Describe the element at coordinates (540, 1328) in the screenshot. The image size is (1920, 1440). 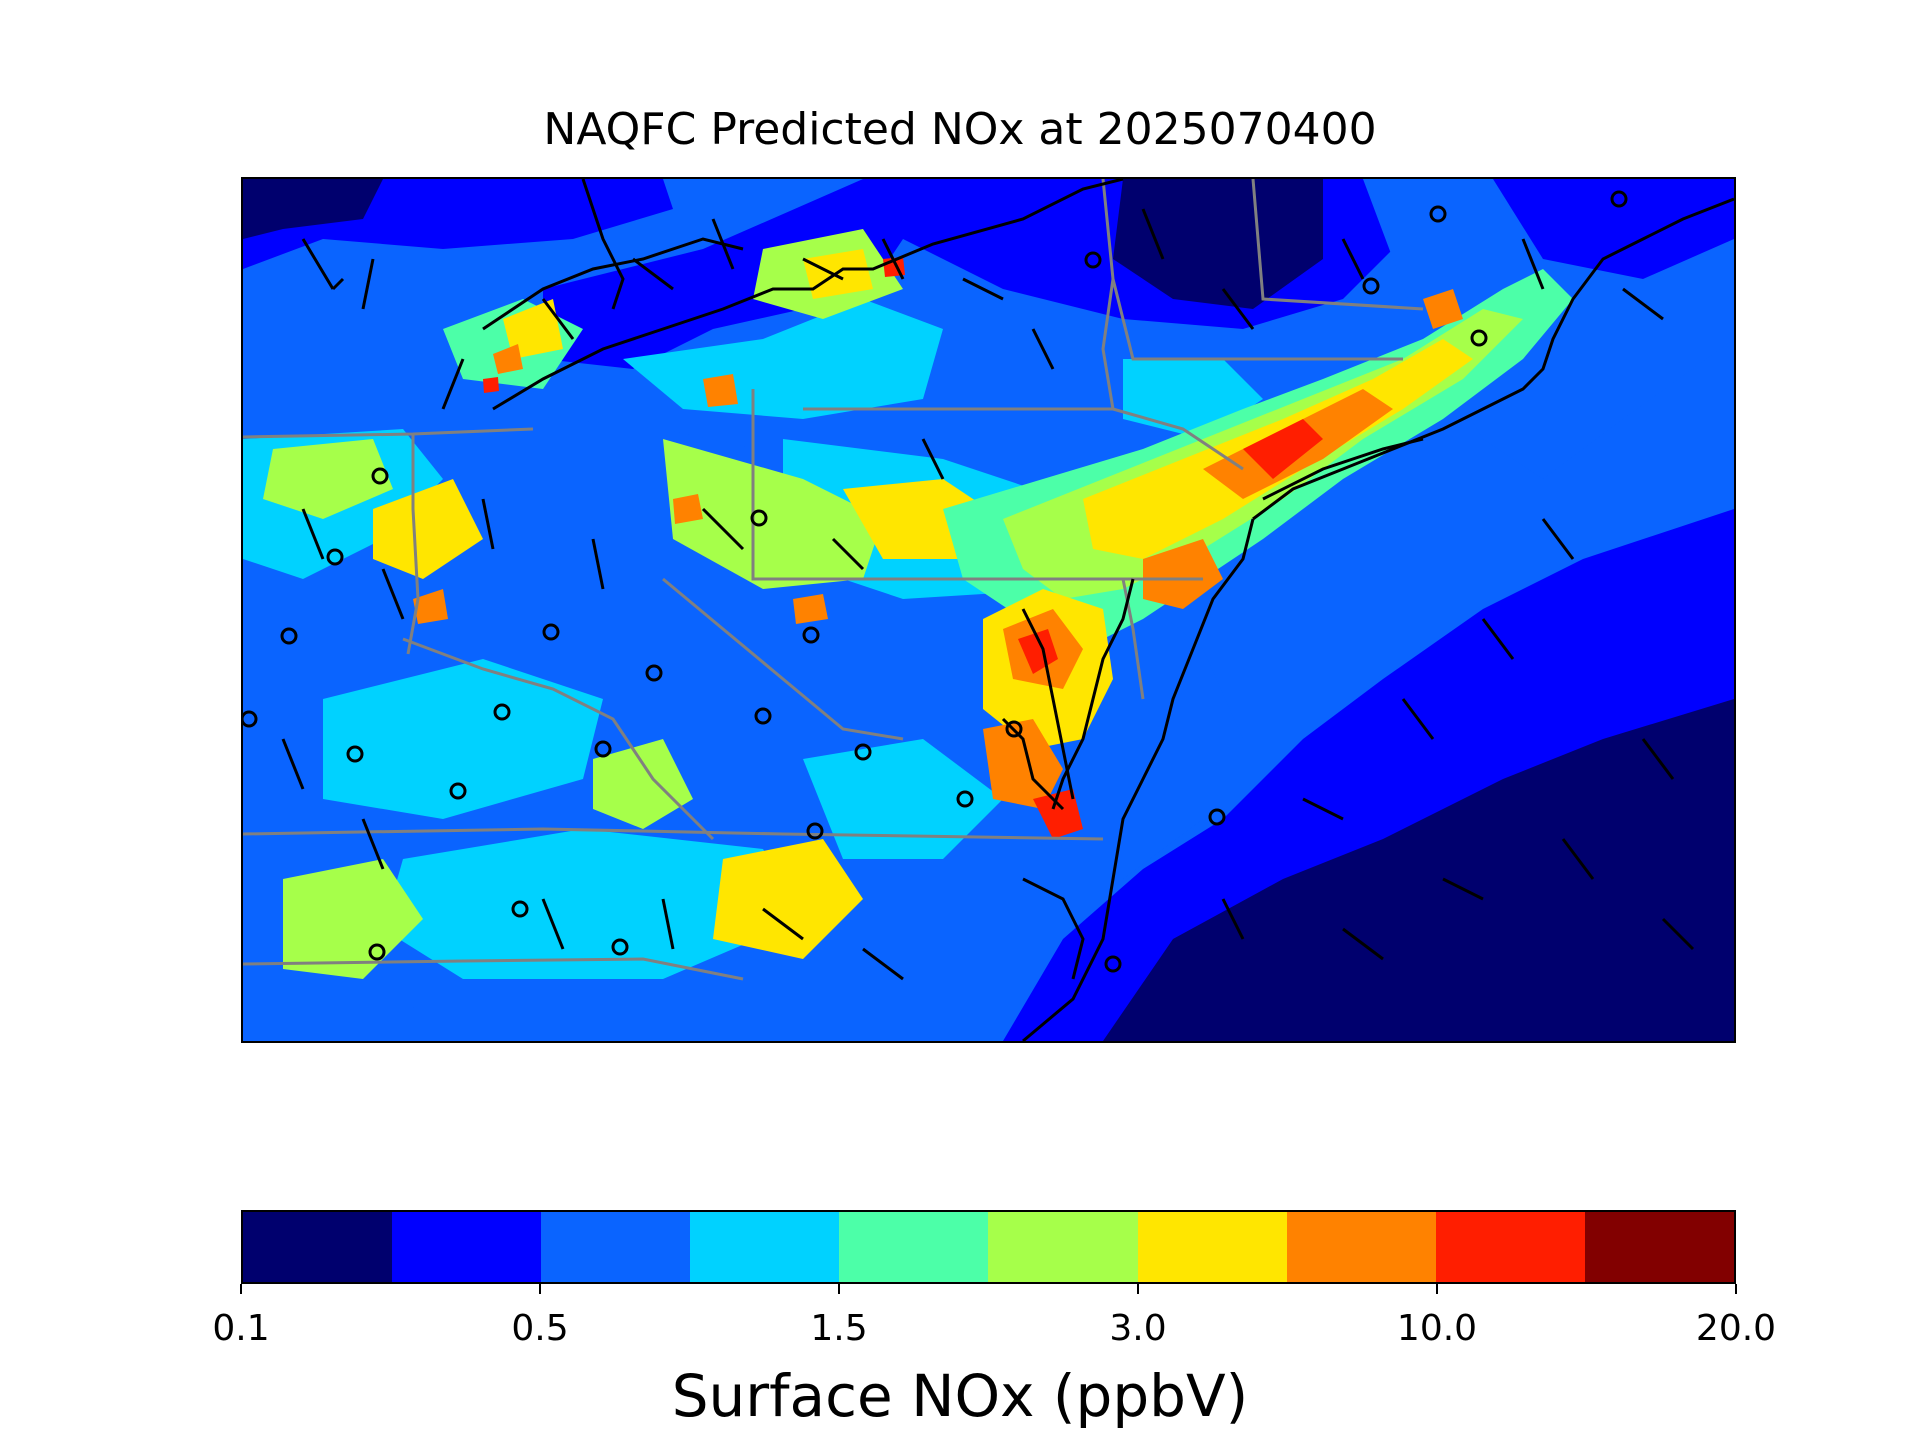
I see `colorbar-tick-label: 0.5` at that location.